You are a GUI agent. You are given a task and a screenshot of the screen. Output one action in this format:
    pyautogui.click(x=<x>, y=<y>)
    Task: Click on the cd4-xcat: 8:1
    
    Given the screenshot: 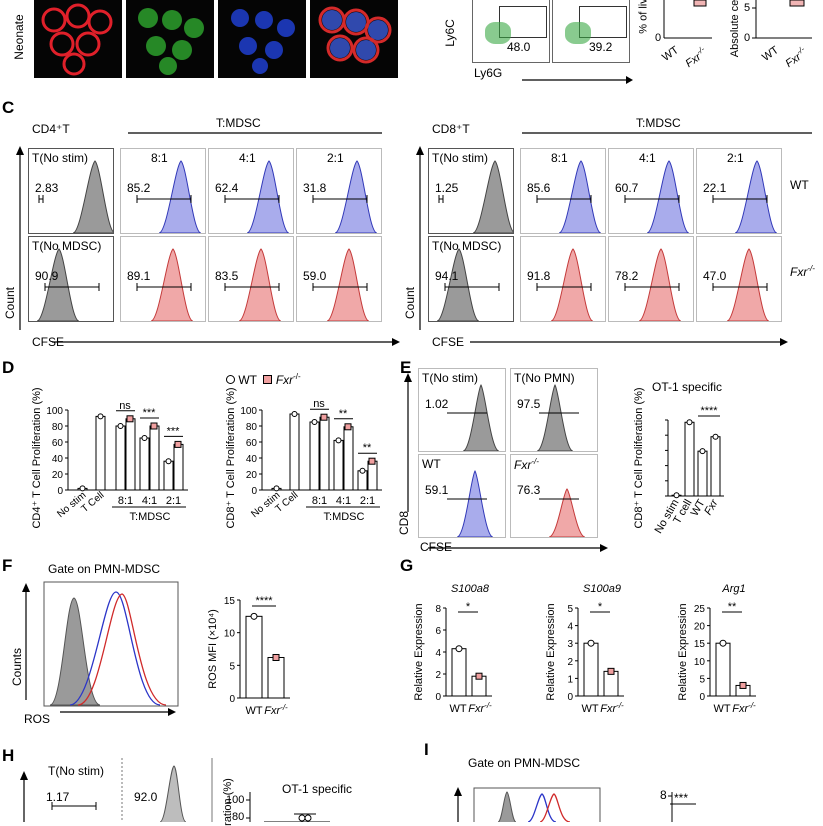 What is the action you would take?
    pyautogui.click(x=125, y=501)
    